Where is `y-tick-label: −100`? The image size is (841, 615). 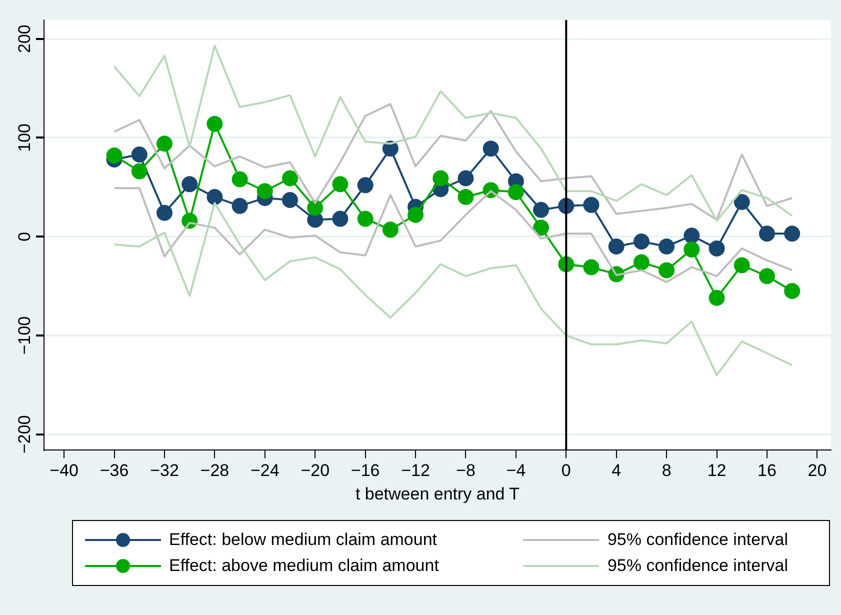
y-tick-label: −100 is located at coordinates (24, 335).